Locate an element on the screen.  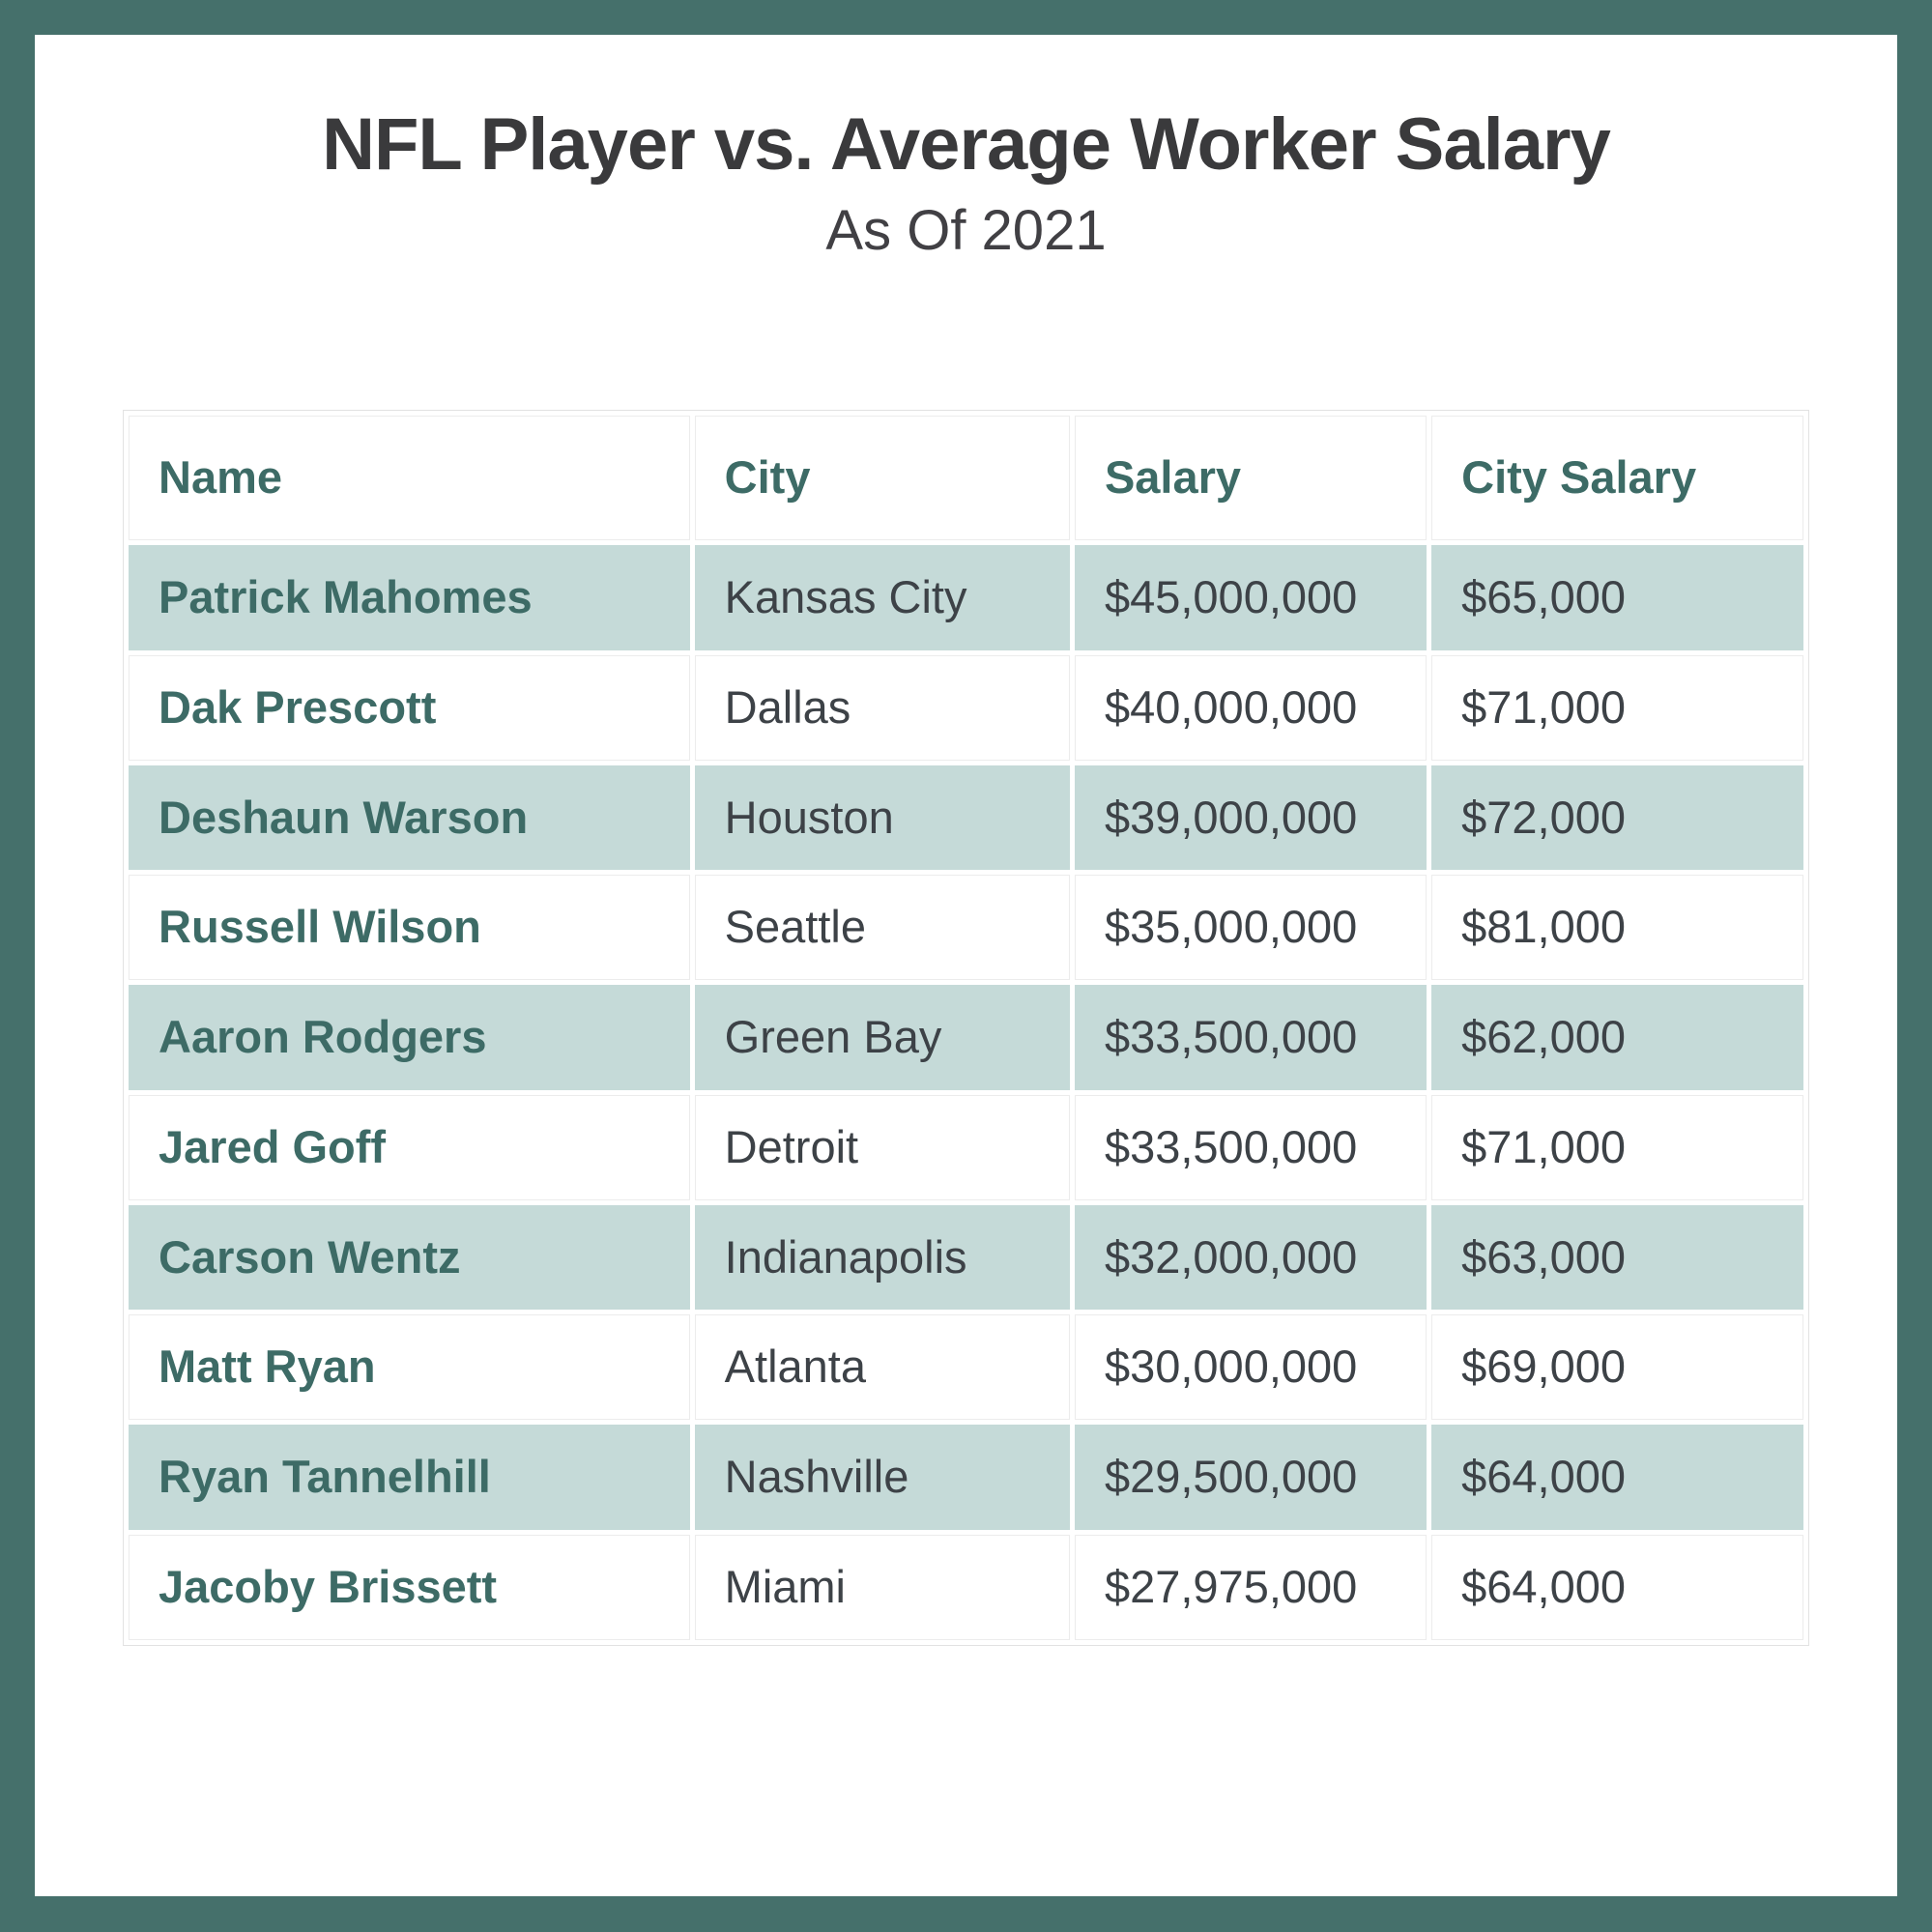
city-cell: Dallas is located at coordinates (882, 707).